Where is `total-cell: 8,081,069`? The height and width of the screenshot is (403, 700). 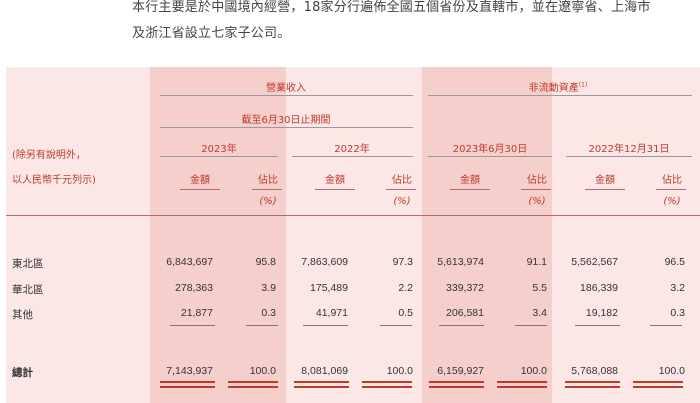 total-cell: 8,081,069 is located at coordinates (324, 371).